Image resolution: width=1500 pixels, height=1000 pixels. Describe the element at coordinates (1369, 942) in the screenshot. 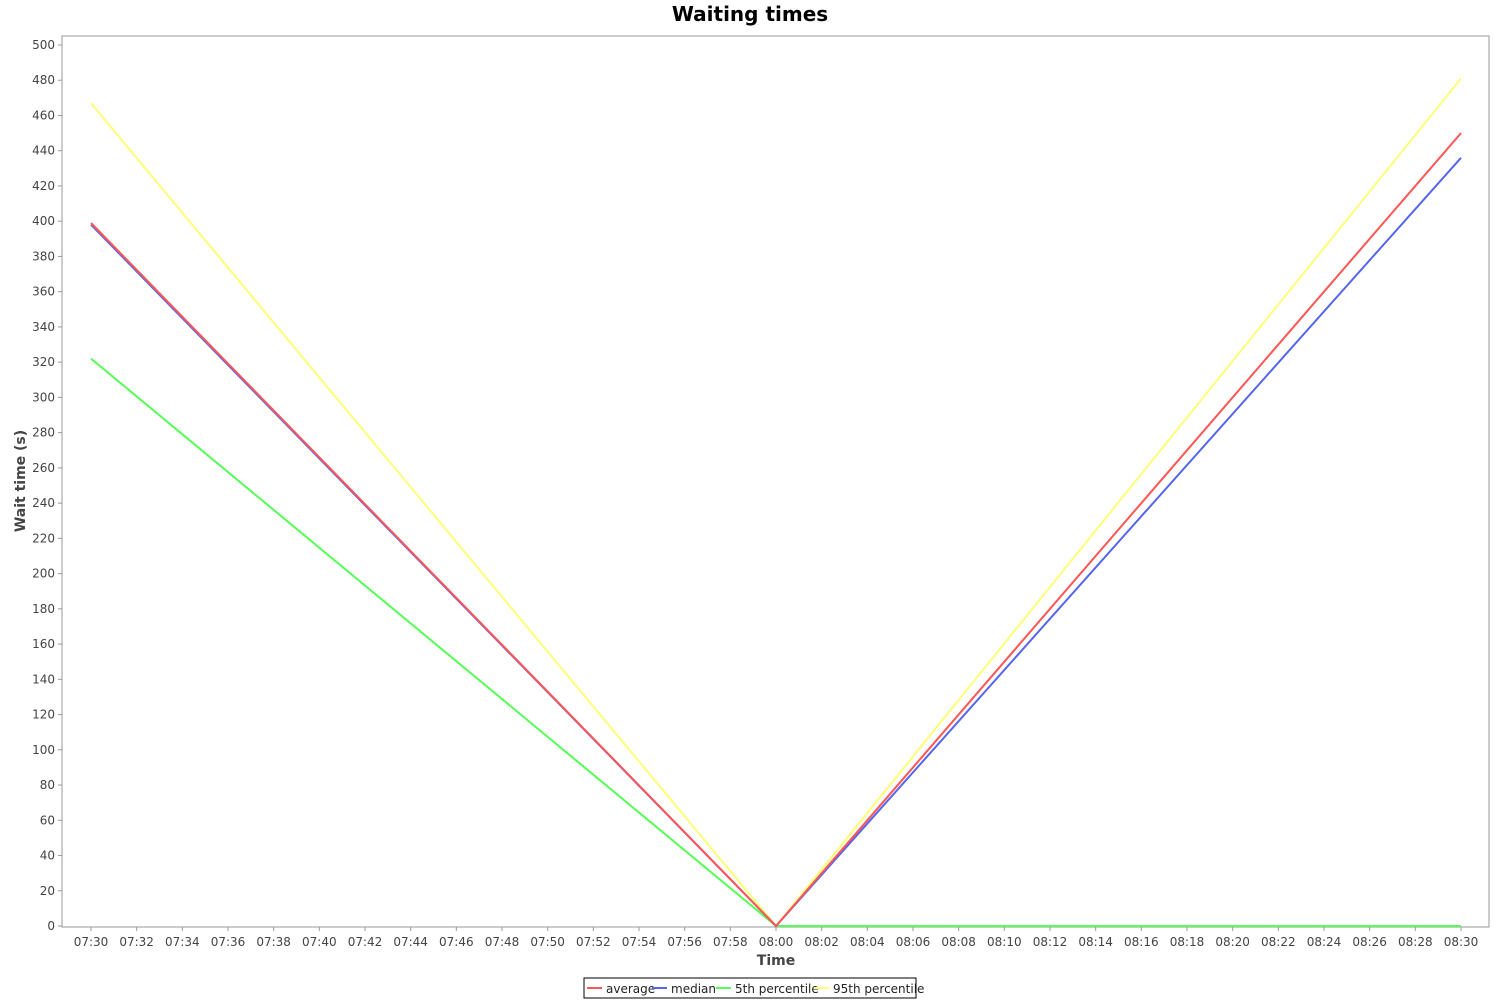

I see `x-tick-label: 08:26` at that location.